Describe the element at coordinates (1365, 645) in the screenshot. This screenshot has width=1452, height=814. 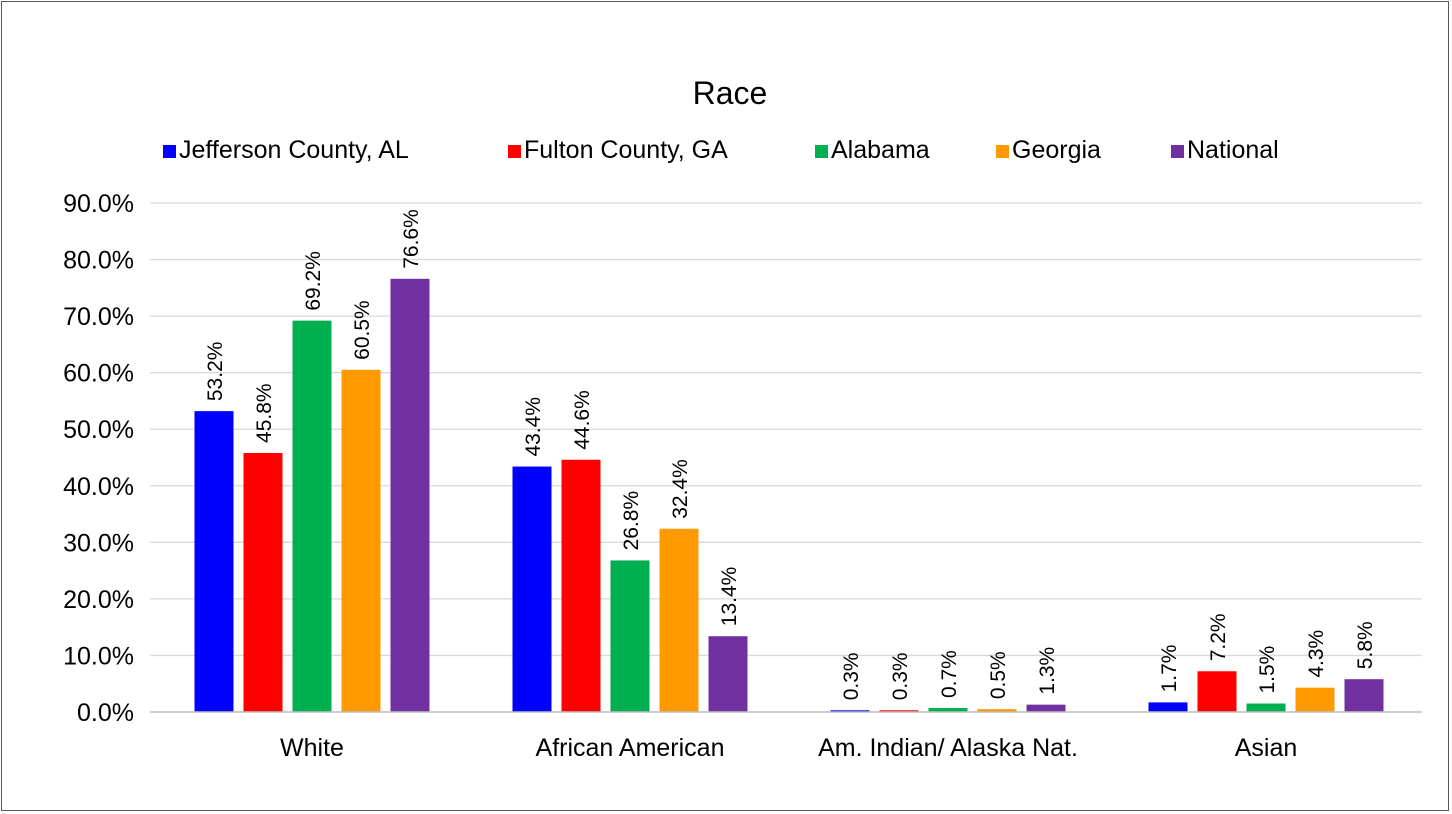
I see `data-label: 5.8%` at that location.